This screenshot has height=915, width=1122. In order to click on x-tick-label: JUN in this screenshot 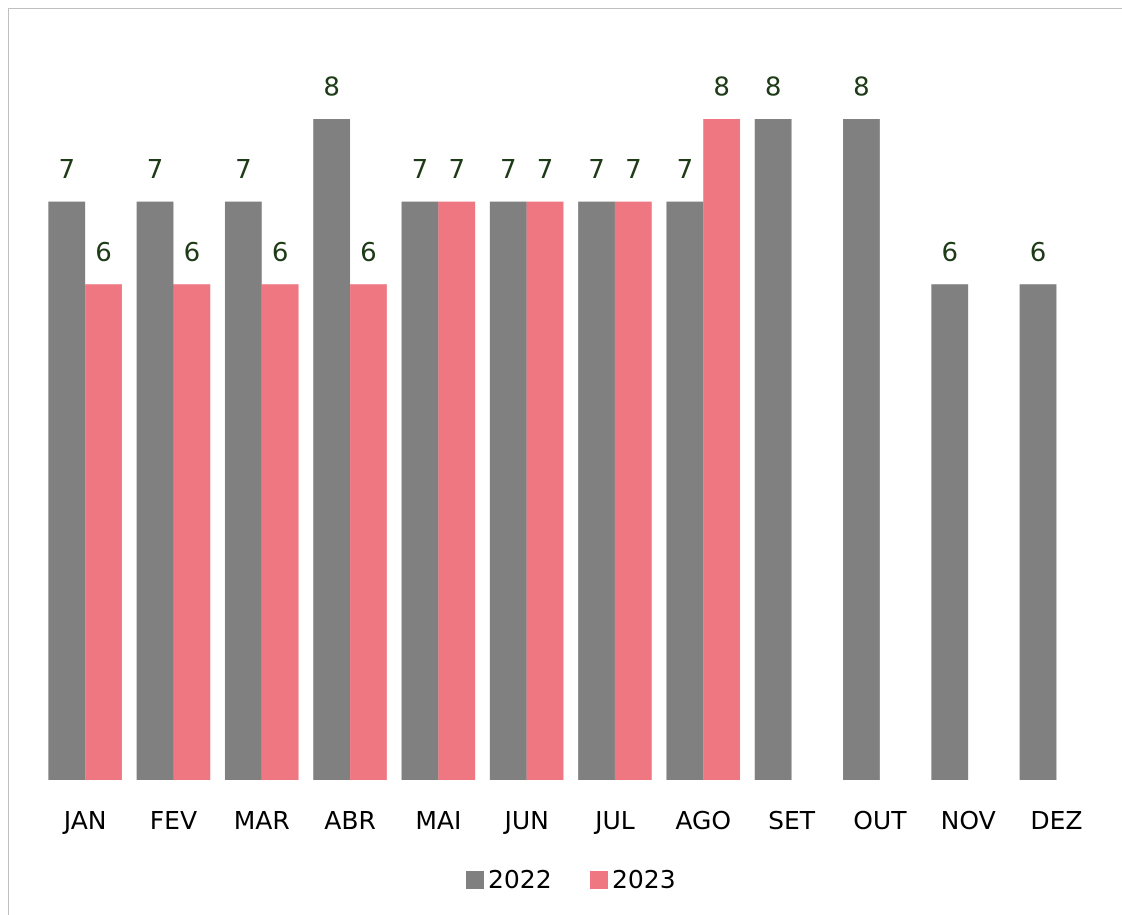, I will do `click(525, 820)`.